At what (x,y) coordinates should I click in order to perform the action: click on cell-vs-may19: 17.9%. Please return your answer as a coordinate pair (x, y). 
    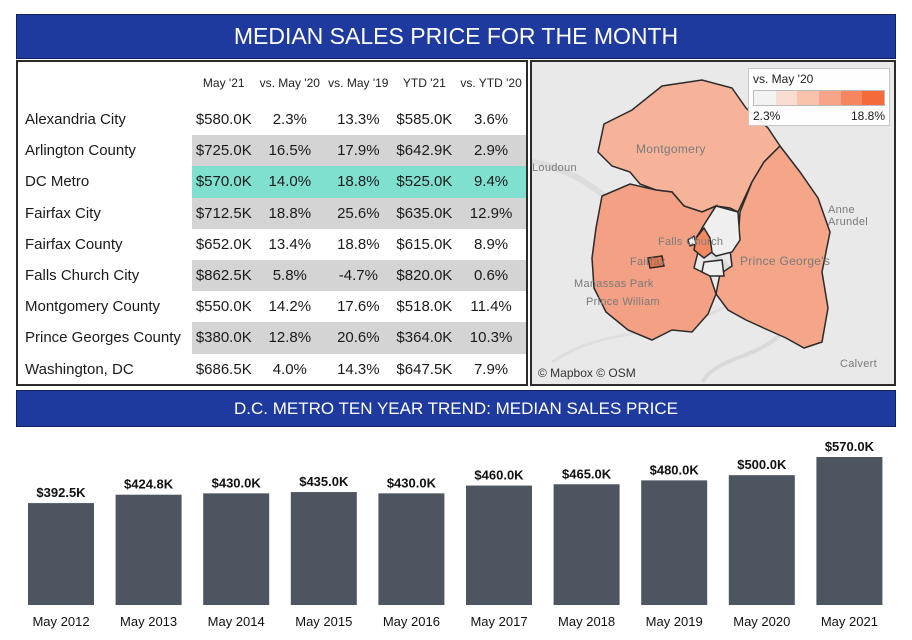
    Looking at the image, I should click on (358, 151).